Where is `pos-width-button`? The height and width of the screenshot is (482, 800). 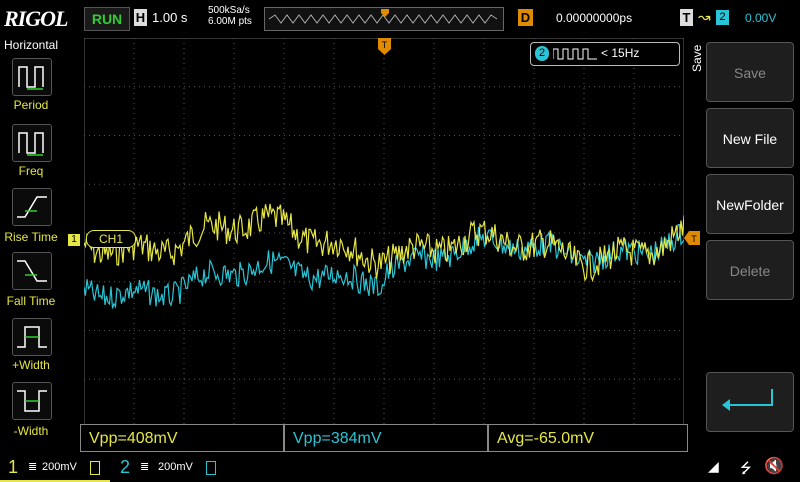 pos-width-button is located at coordinates (32, 337).